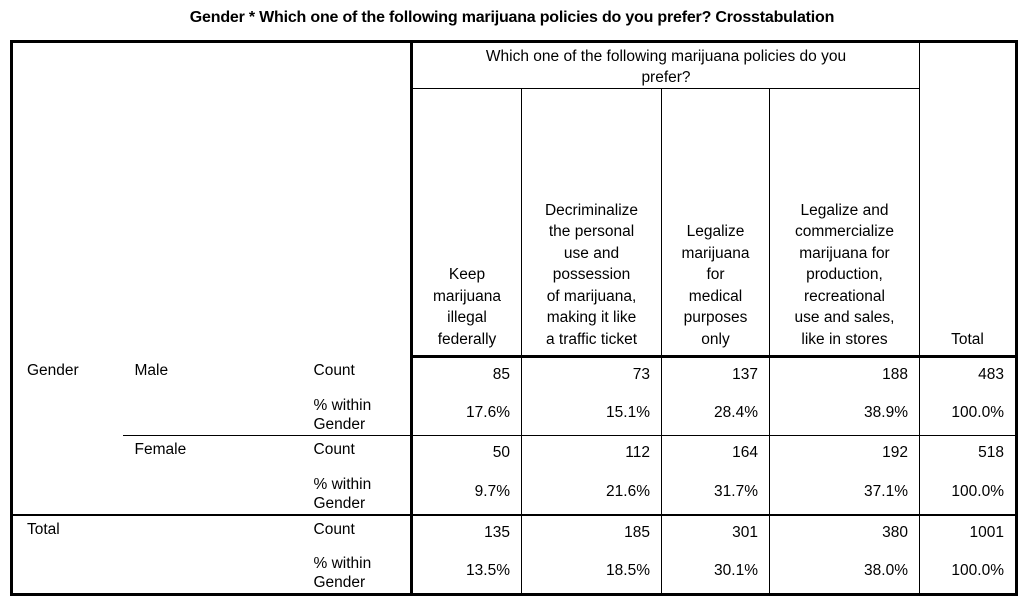  Describe the element at coordinates (591, 413) in the screenshot. I see `value-cell: 15.1%` at that location.